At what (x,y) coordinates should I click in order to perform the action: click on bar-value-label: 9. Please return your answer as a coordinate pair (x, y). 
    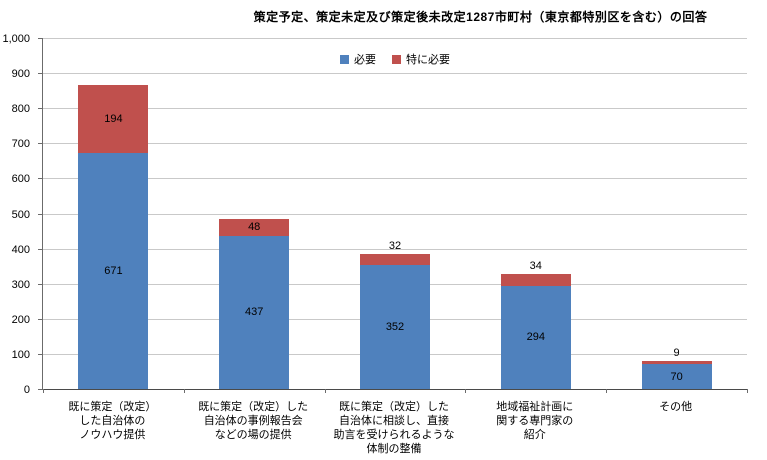
    Looking at the image, I should click on (676, 353).